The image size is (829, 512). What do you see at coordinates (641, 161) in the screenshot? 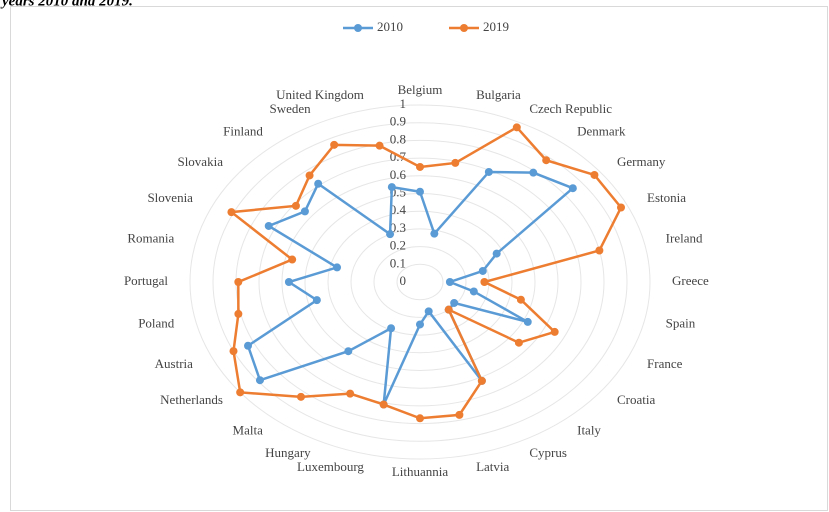
I see `category-label: Germany` at bounding box center [641, 161].